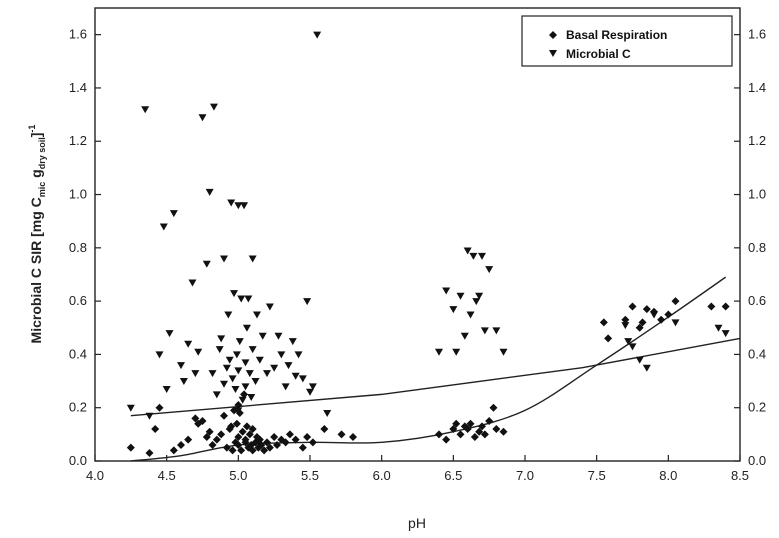 The width and height of the screenshot is (779, 538). What do you see at coordinates (757, 87) in the screenshot?
I see `y-tick-label-right: 1.4` at bounding box center [757, 87].